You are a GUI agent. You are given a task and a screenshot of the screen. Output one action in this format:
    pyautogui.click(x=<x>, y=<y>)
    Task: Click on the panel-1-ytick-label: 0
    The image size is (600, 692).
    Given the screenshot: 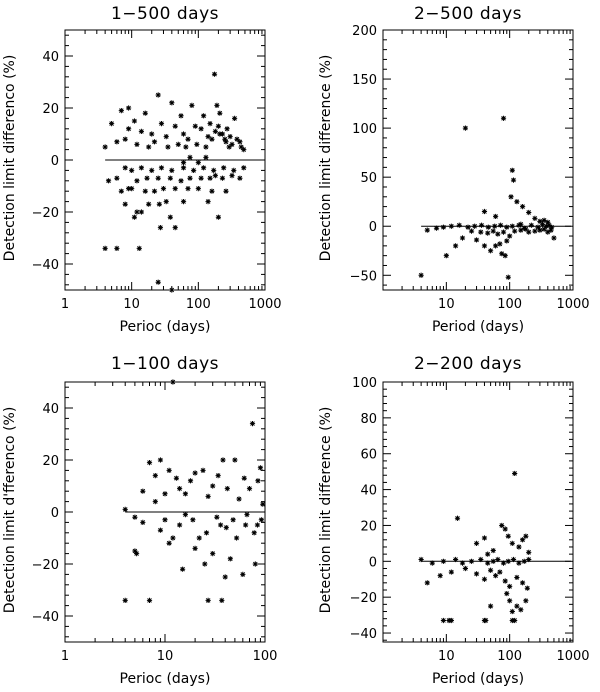 What is the action you would take?
    pyautogui.click(x=55, y=161)
    